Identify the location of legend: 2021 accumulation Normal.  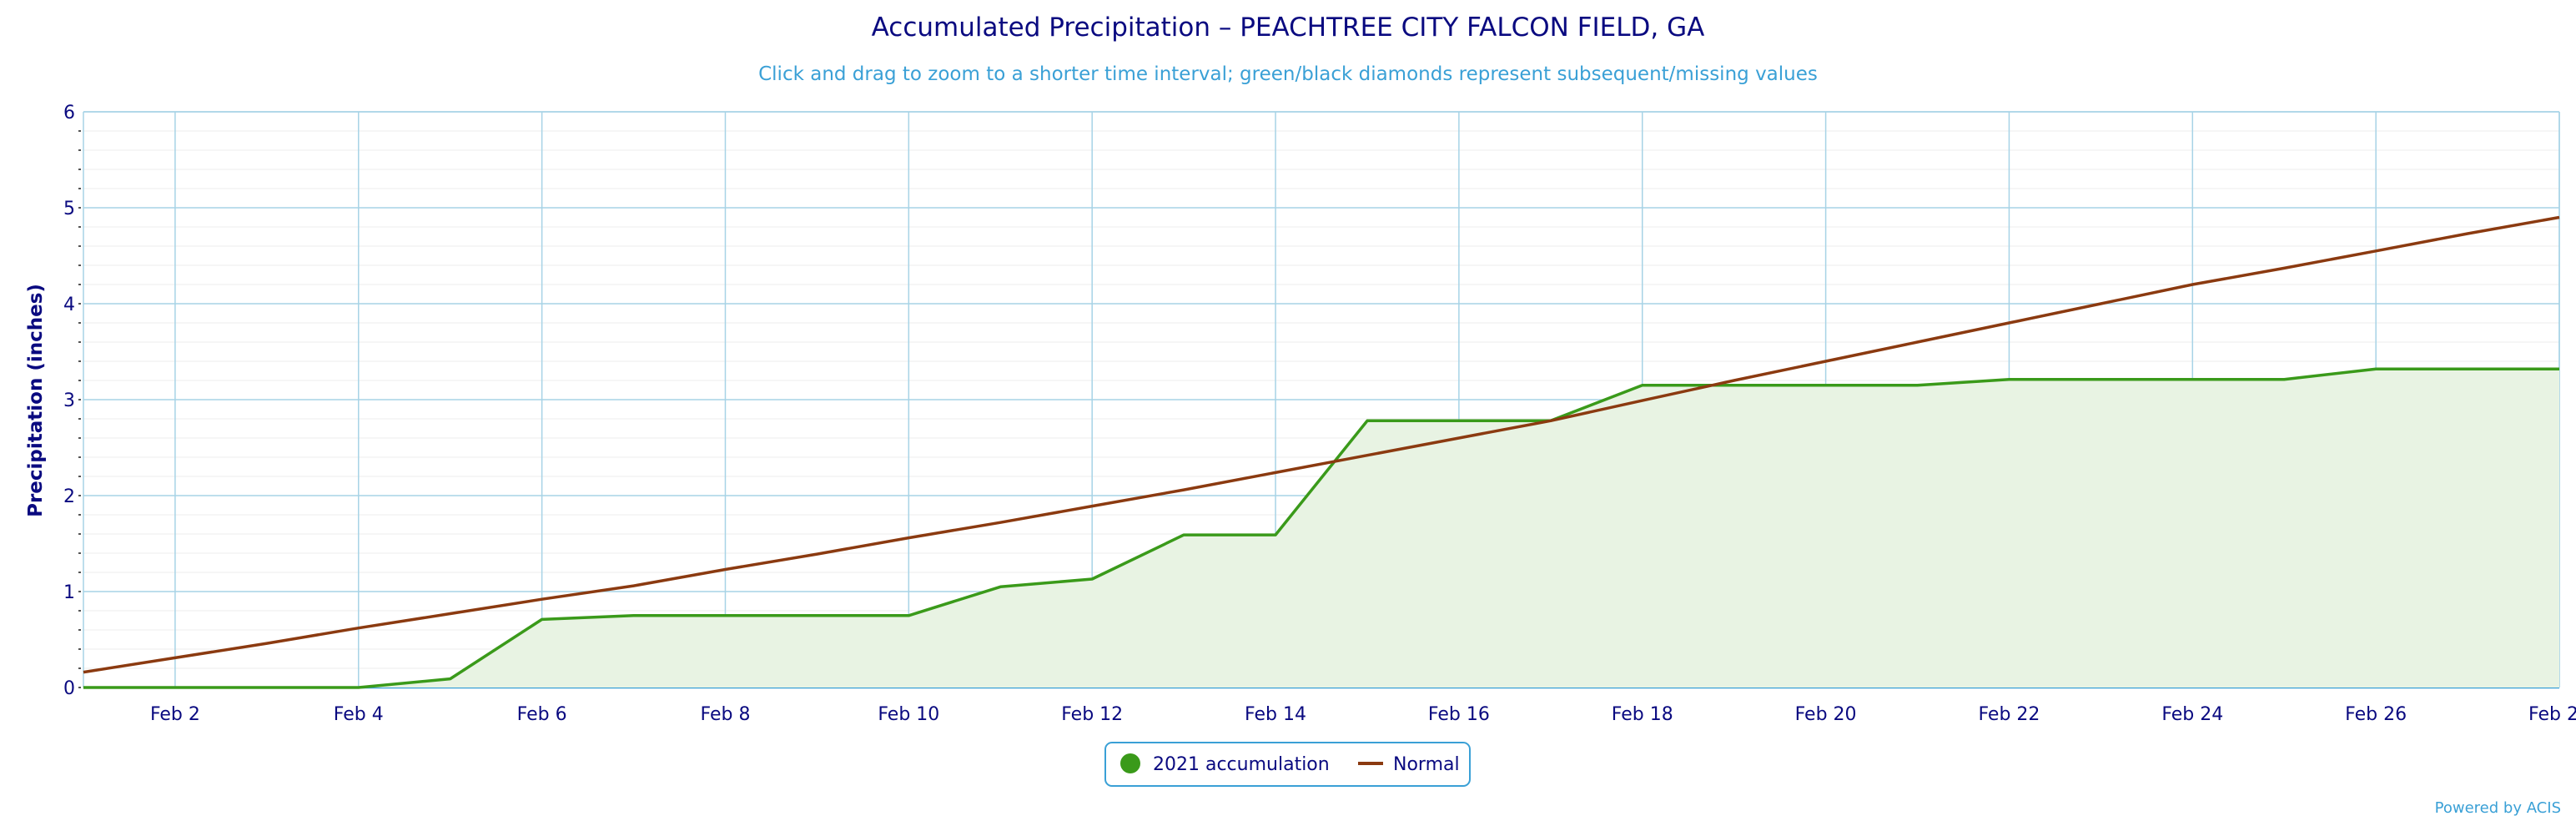
(1287, 764).